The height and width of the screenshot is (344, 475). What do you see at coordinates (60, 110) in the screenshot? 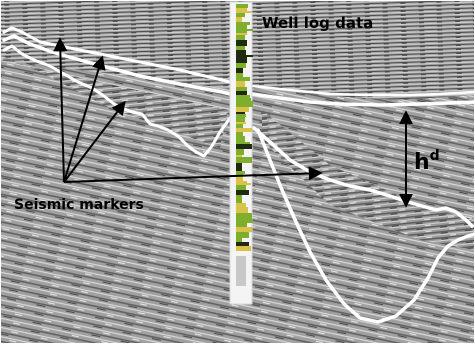
I see `marker-arrow-vertical` at bounding box center [60, 110].